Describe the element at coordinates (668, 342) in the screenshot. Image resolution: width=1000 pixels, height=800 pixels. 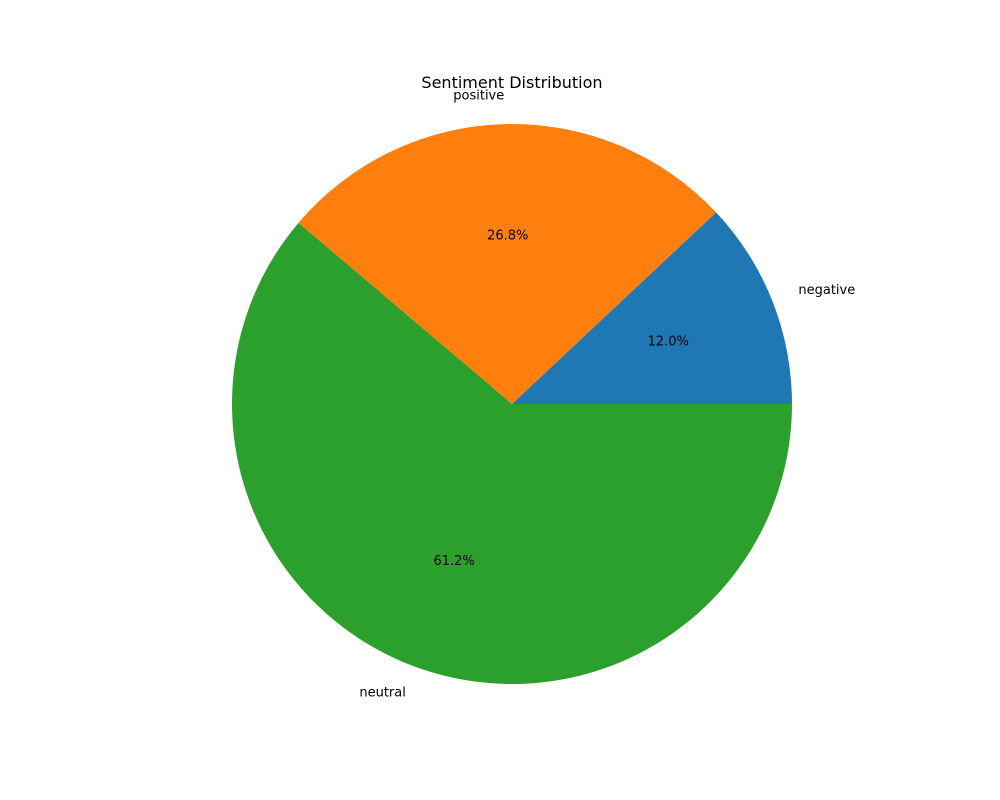
I see `slice-percent-negative: 12.0%` at that location.